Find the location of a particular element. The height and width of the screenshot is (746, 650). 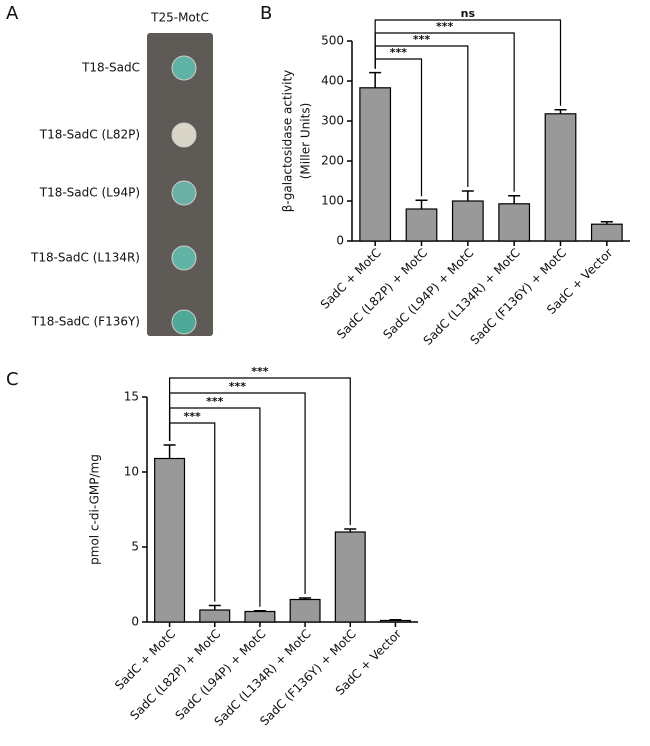

y-axis-label: (Miller Units) is located at coordinates (306, 141).